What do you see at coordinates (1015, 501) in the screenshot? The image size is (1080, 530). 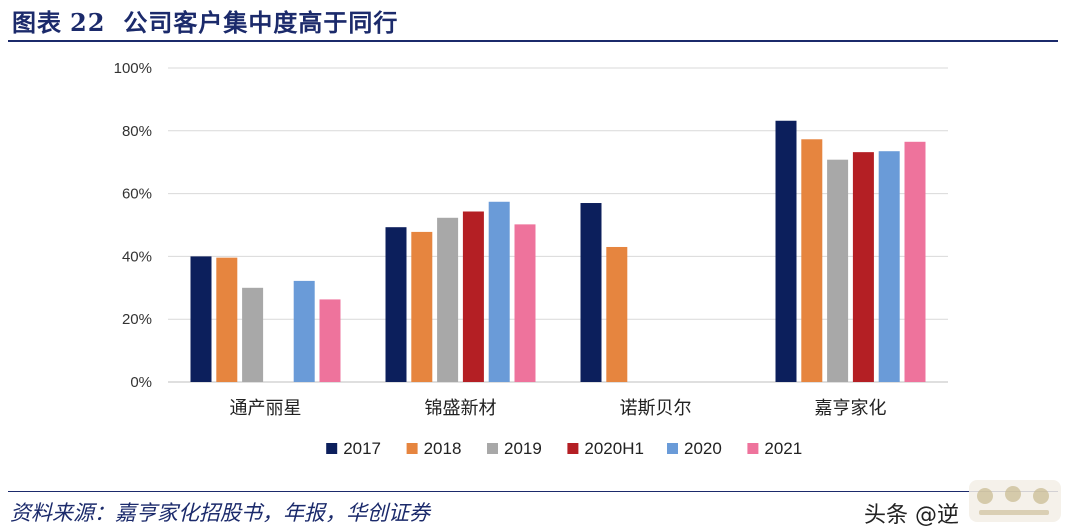 I see `watermark-badge-icon` at bounding box center [1015, 501].